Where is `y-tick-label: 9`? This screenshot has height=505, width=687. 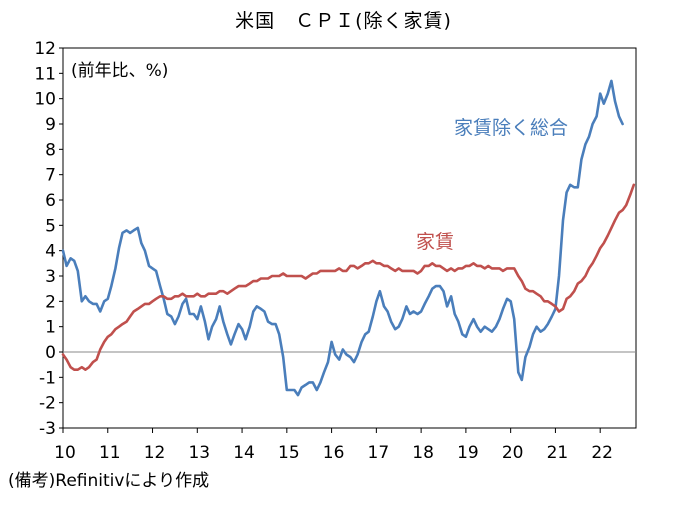 y-tick-label: 9 is located at coordinates (50, 125).